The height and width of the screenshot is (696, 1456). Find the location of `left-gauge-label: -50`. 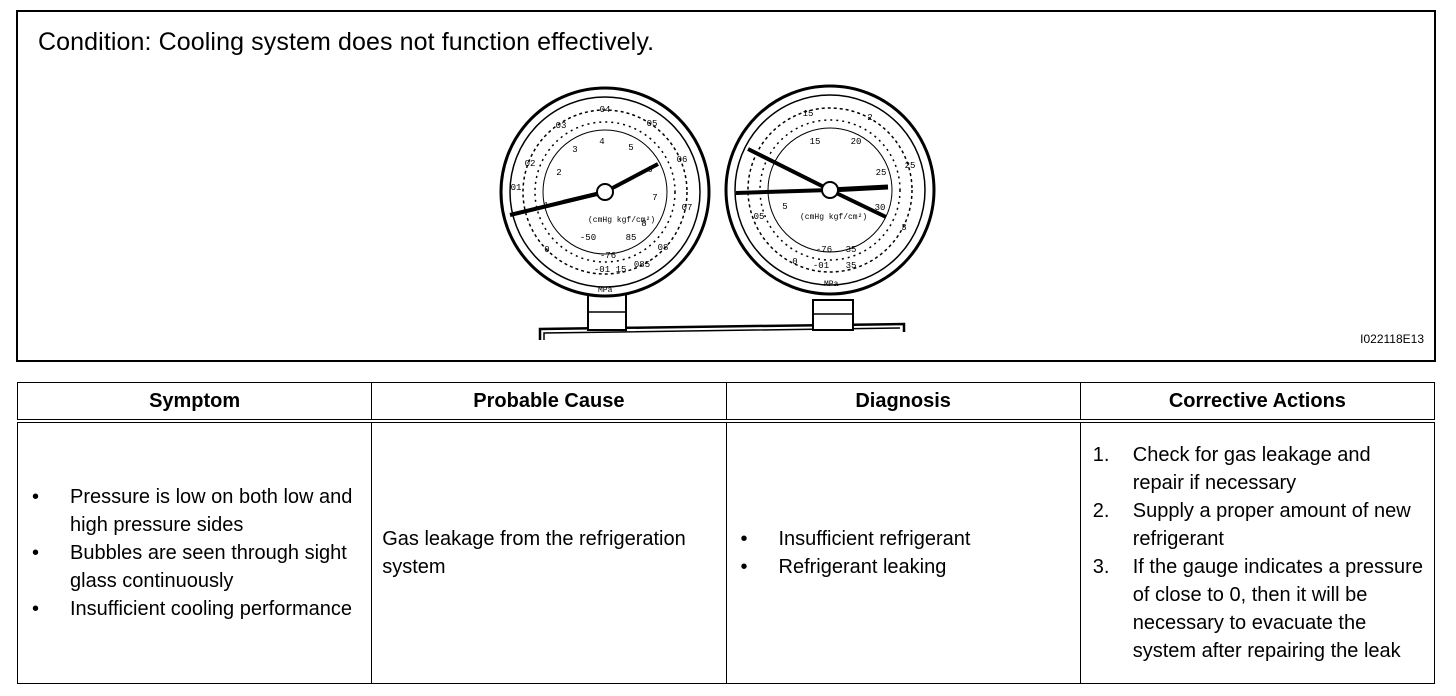

left-gauge-label: -50 is located at coordinates (588, 238).